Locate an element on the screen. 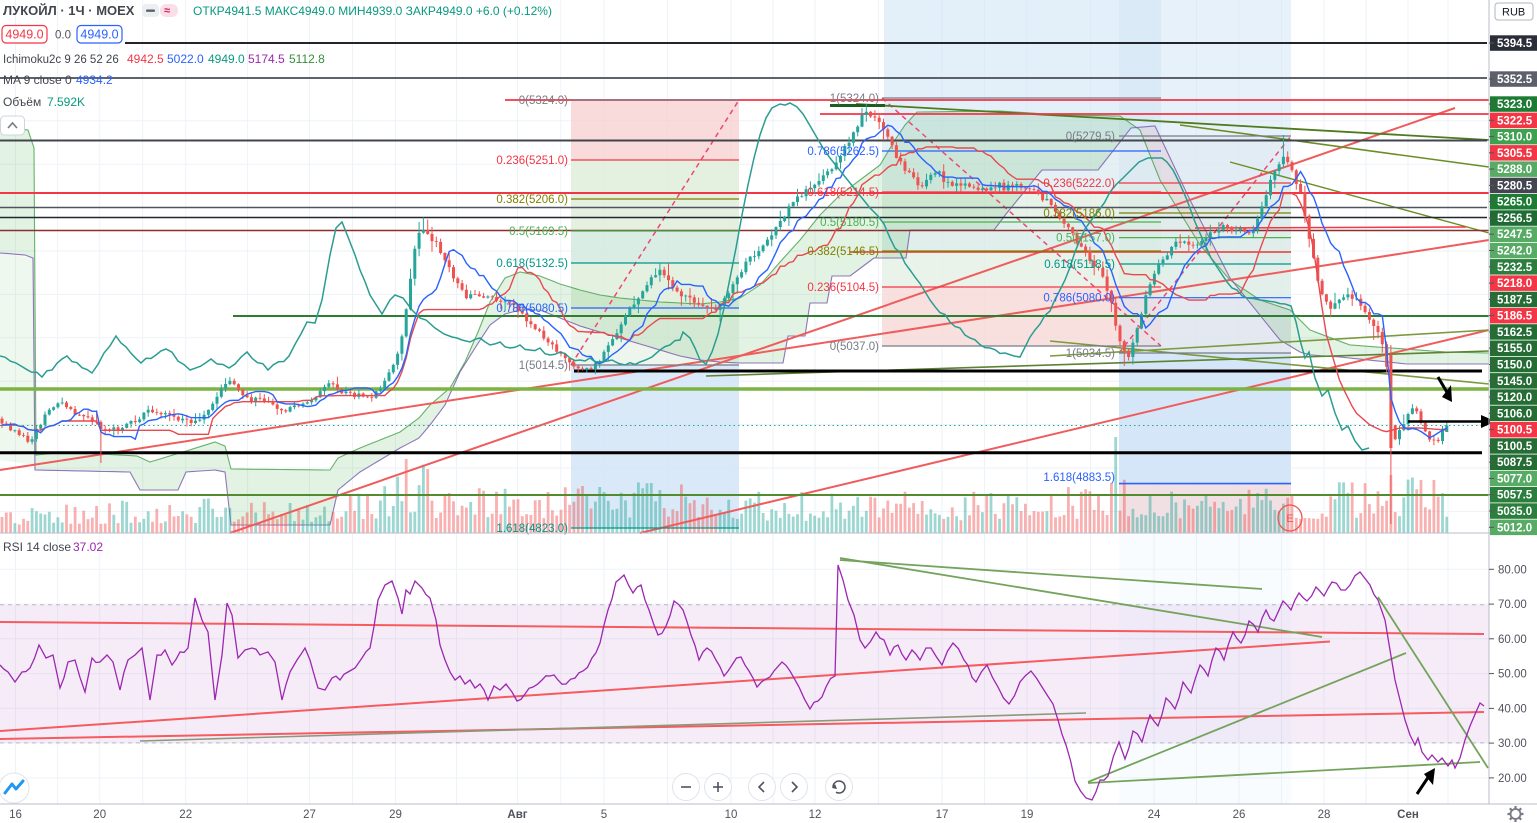 The image size is (1537, 823). svg-text: 5232.5 is located at coordinates (1515, 268).